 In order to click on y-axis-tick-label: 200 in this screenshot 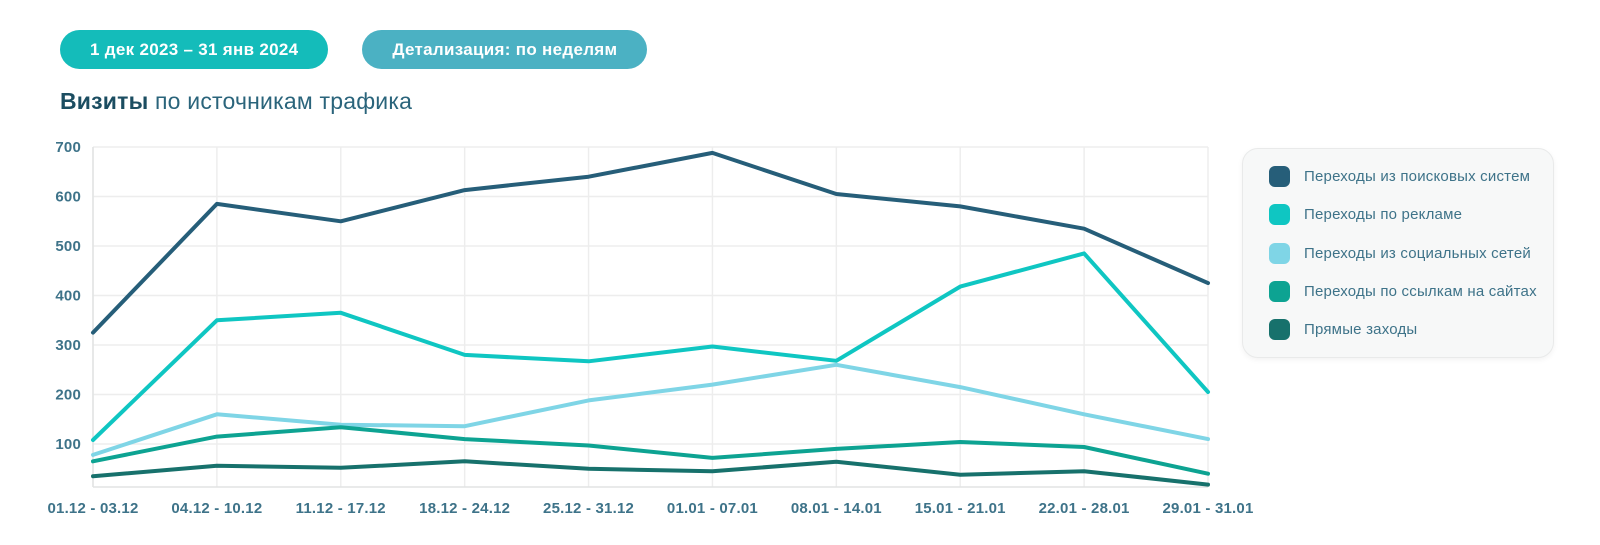, I will do `click(68, 395)`.